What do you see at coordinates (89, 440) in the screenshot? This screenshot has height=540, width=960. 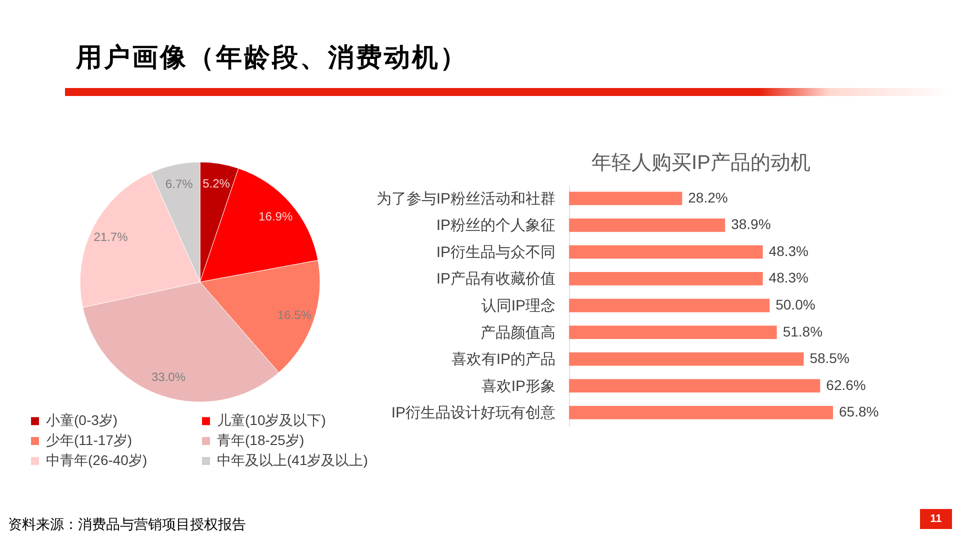 I see `legend-label: 少年(11-17岁)` at bounding box center [89, 440].